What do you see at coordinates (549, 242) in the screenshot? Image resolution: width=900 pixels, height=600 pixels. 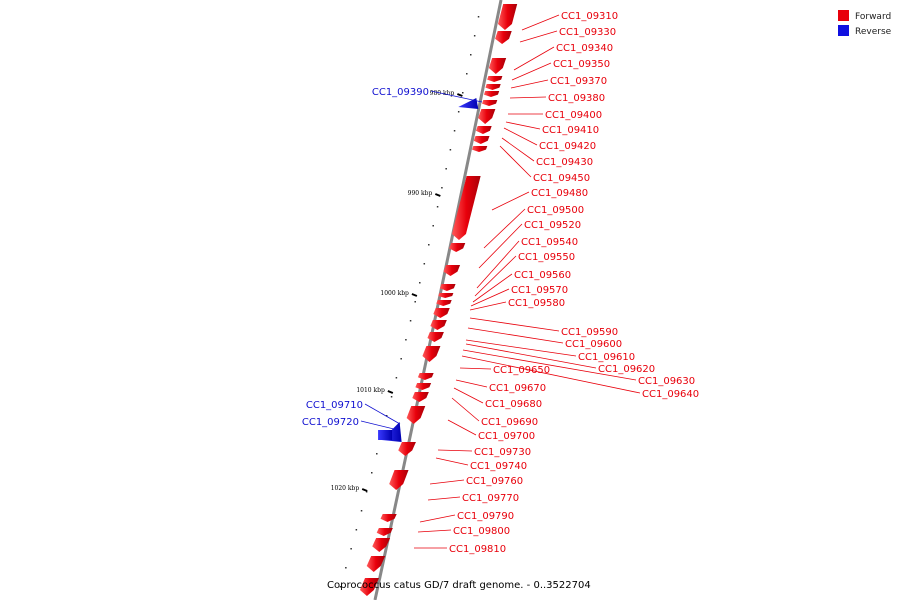 I see `gene-label-cc1-09540: CC1_09540` at bounding box center [549, 242].